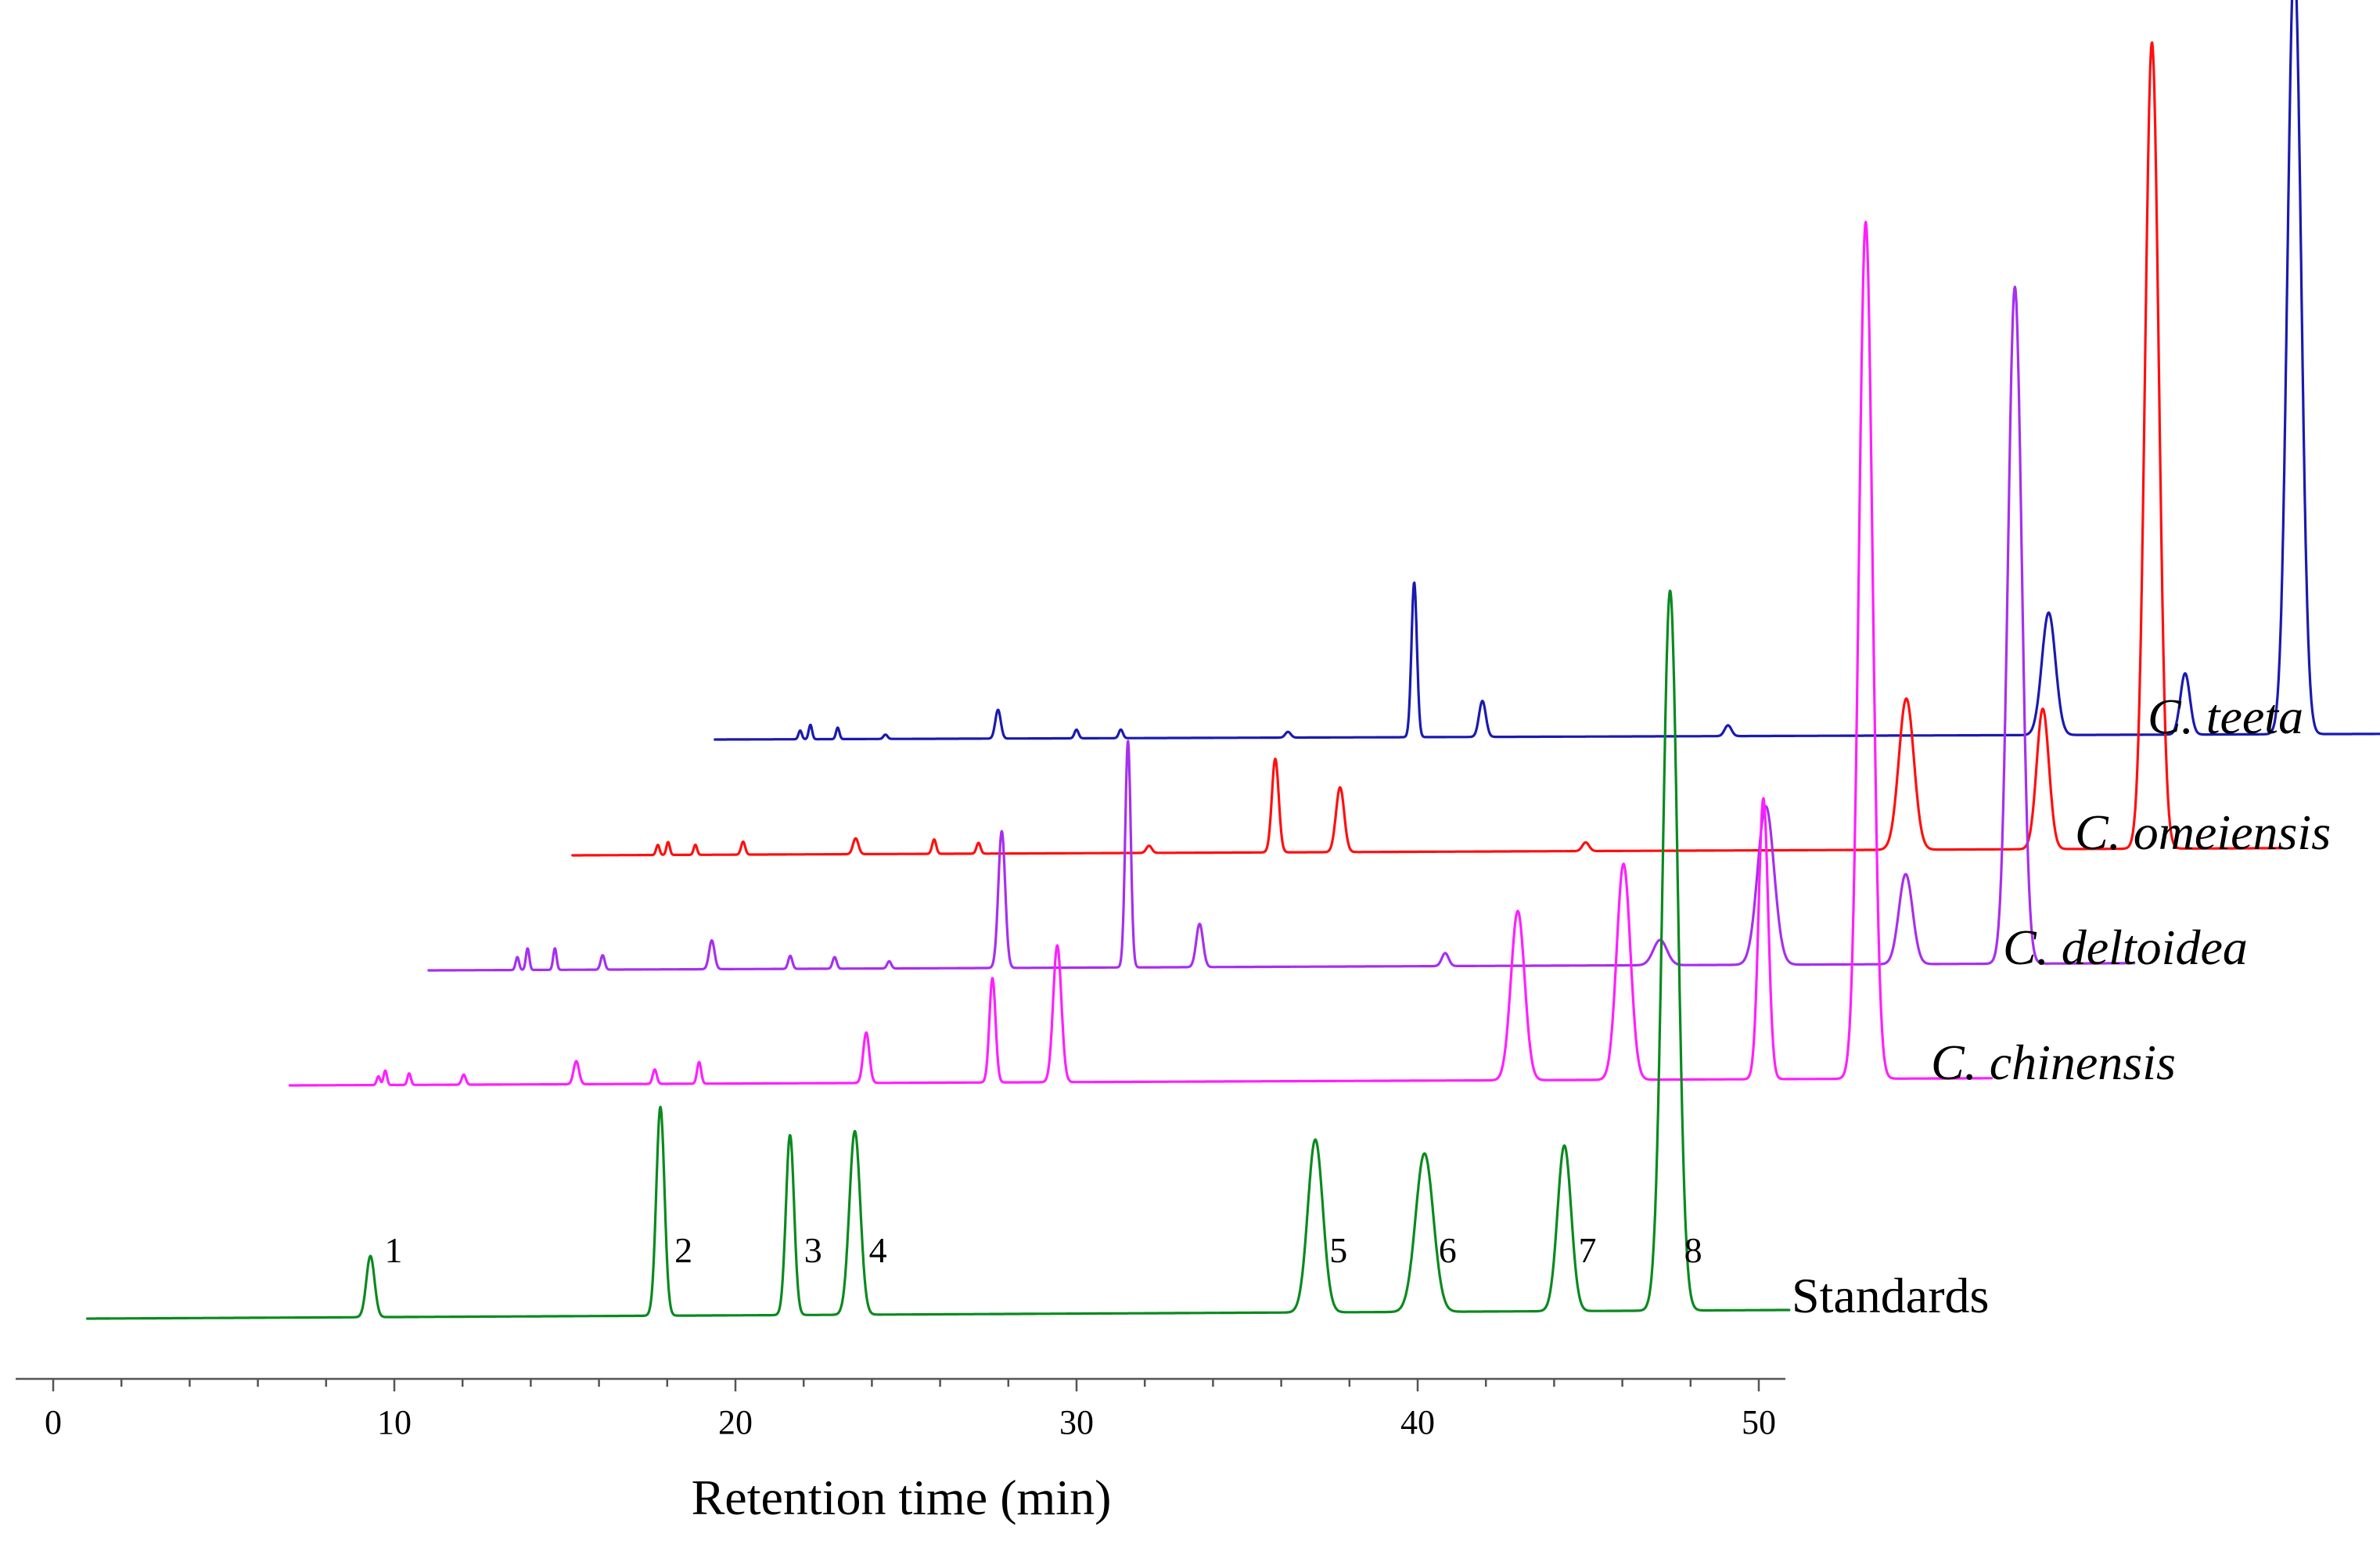  I want to click on x-tick-label: 50, so click(1759, 1422).